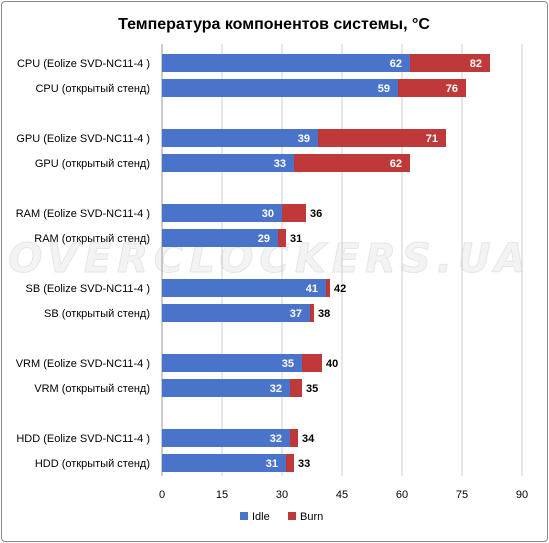 The image size is (549, 543). I want to click on x-axis-ticks: 0 15 30 45 60 75 90, so click(343, 495).